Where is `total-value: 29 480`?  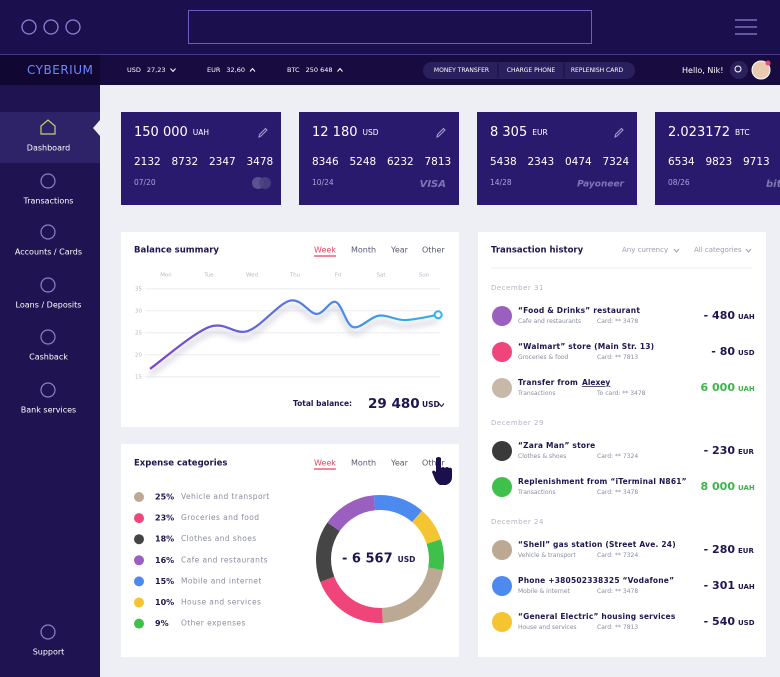 total-value: 29 480 is located at coordinates (394, 404).